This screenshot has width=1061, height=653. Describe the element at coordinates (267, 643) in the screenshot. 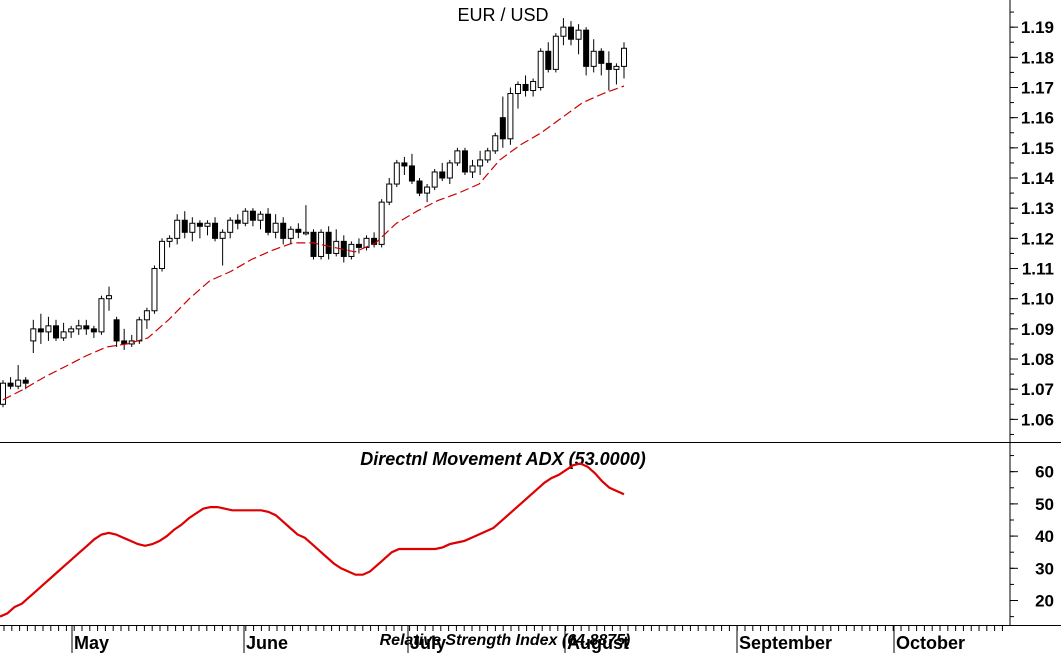

I see `month-label: June` at that location.